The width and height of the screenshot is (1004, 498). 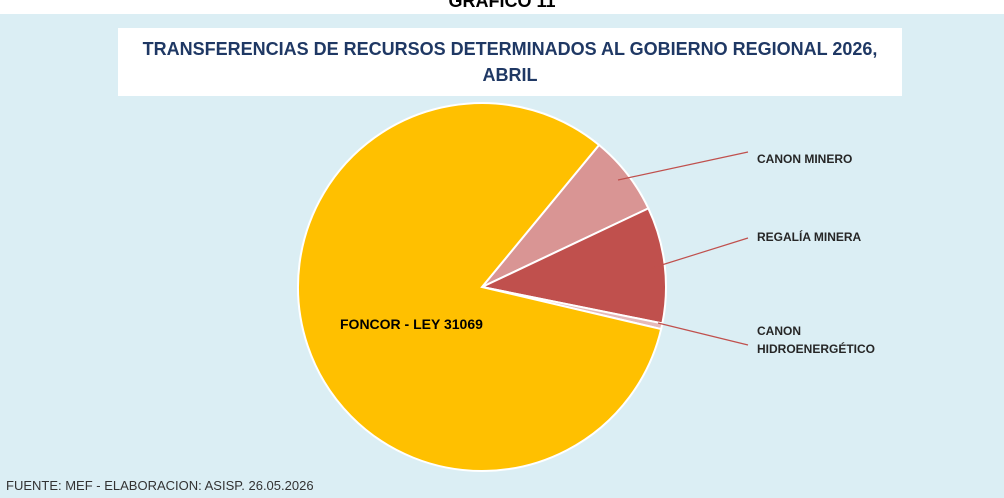 I want to click on slice-label: CANON HIDROENERGÉTICO, so click(x=816, y=340).